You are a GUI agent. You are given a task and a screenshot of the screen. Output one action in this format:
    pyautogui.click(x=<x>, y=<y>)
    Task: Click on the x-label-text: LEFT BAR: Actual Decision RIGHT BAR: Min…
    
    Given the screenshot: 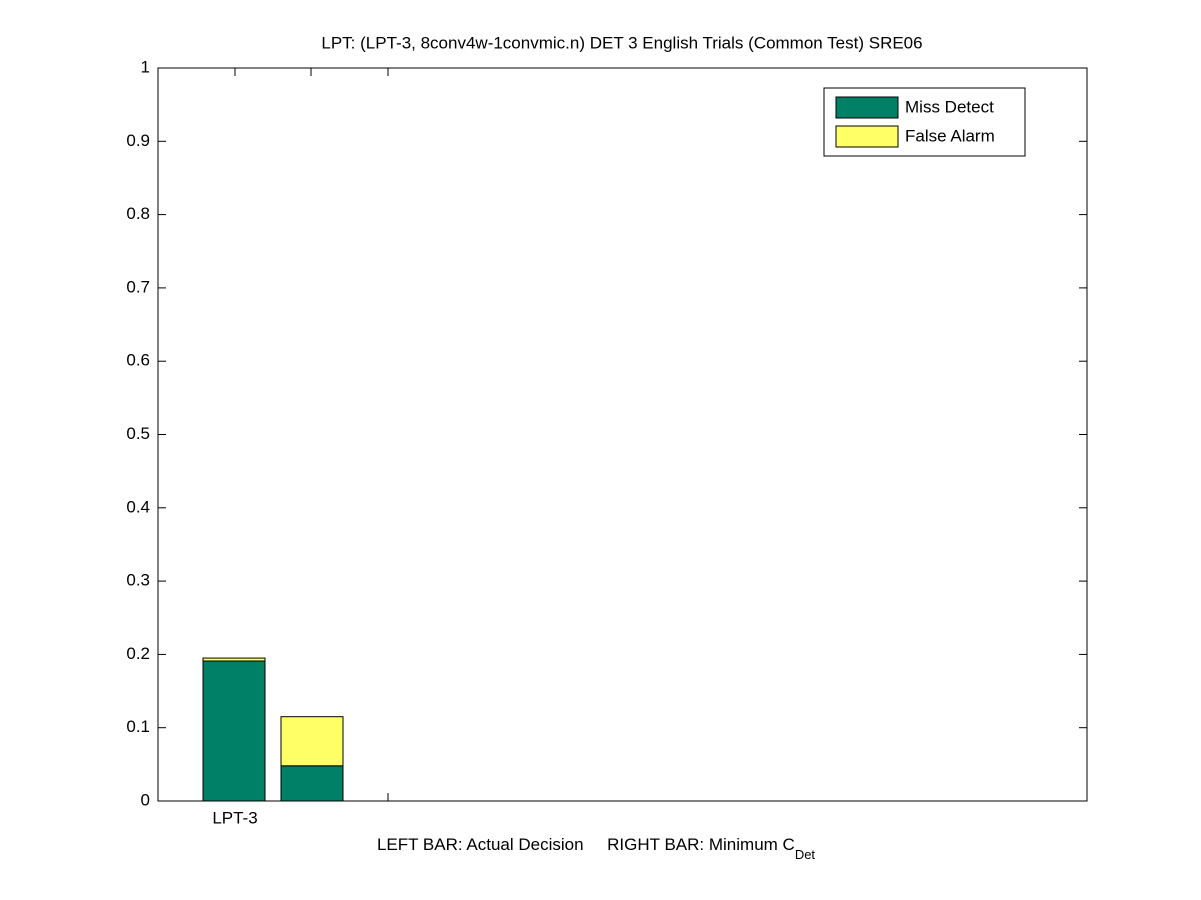 What is the action you would take?
    pyautogui.click(x=586, y=844)
    